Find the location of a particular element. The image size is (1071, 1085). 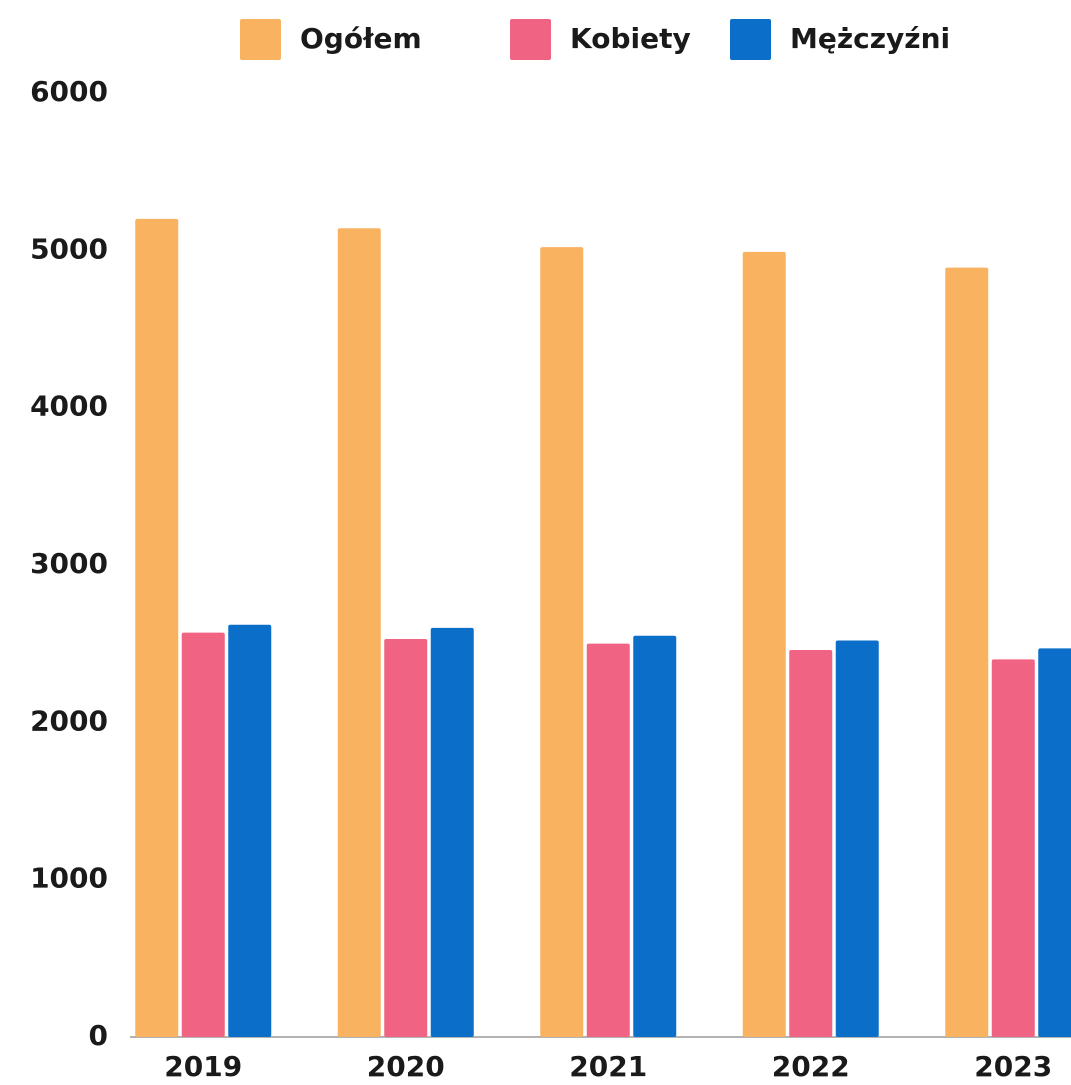

legend-label: Mężczyźni is located at coordinates (870, 38).